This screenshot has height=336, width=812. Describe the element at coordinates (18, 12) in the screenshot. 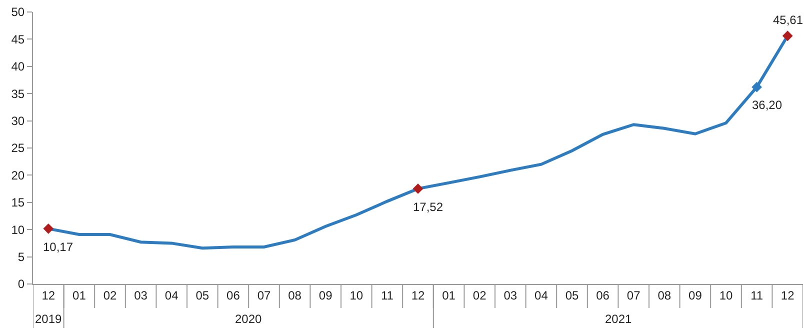

I see `y-tick-label: 50` at that location.